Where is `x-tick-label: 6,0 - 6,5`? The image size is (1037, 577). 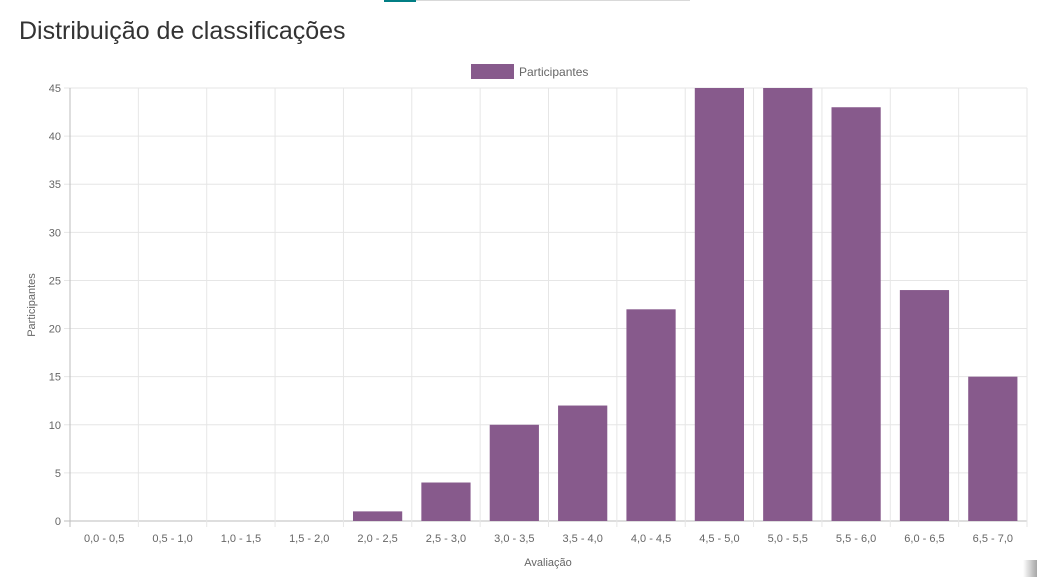 x-tick-label: 6,0 - 6,5 is located at coordinates (924, 539).